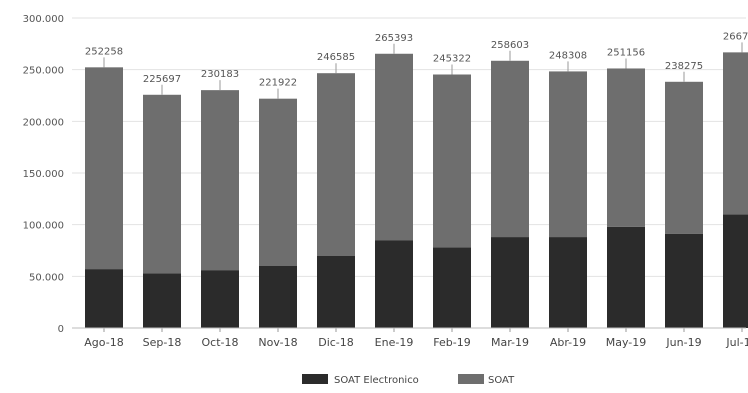  I want to click on x-tick-label: Oct-18, so click(220, 342).